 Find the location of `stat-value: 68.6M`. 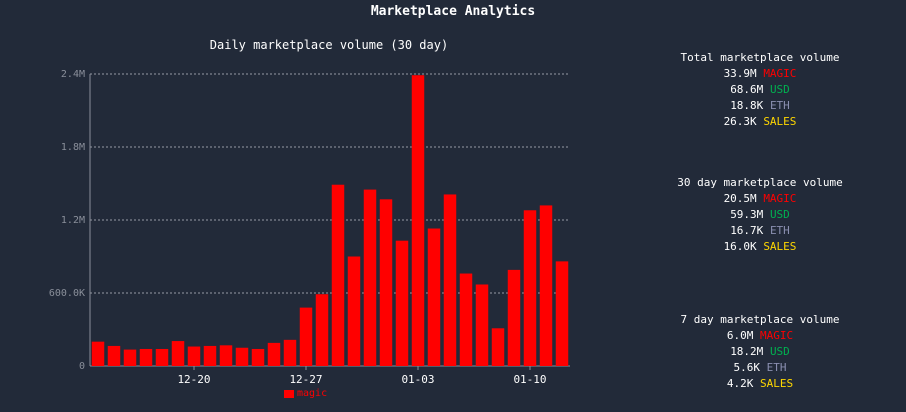

stat-value: 68.6M is located at coordinates (747, 89).